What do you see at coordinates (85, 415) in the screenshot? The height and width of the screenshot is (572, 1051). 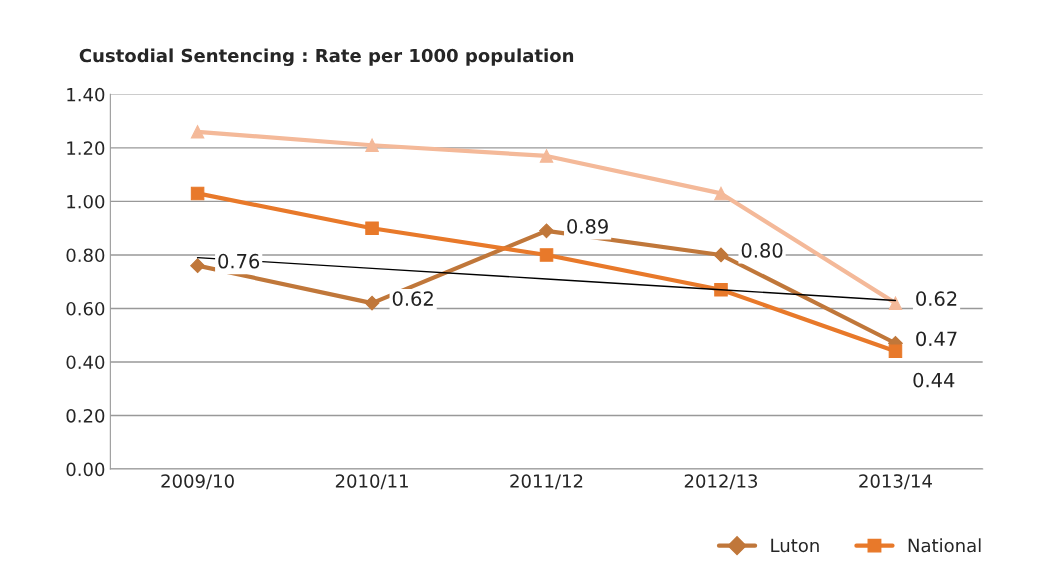 I see `y-tick-label: 0.20` at bounding box center [85, 415].